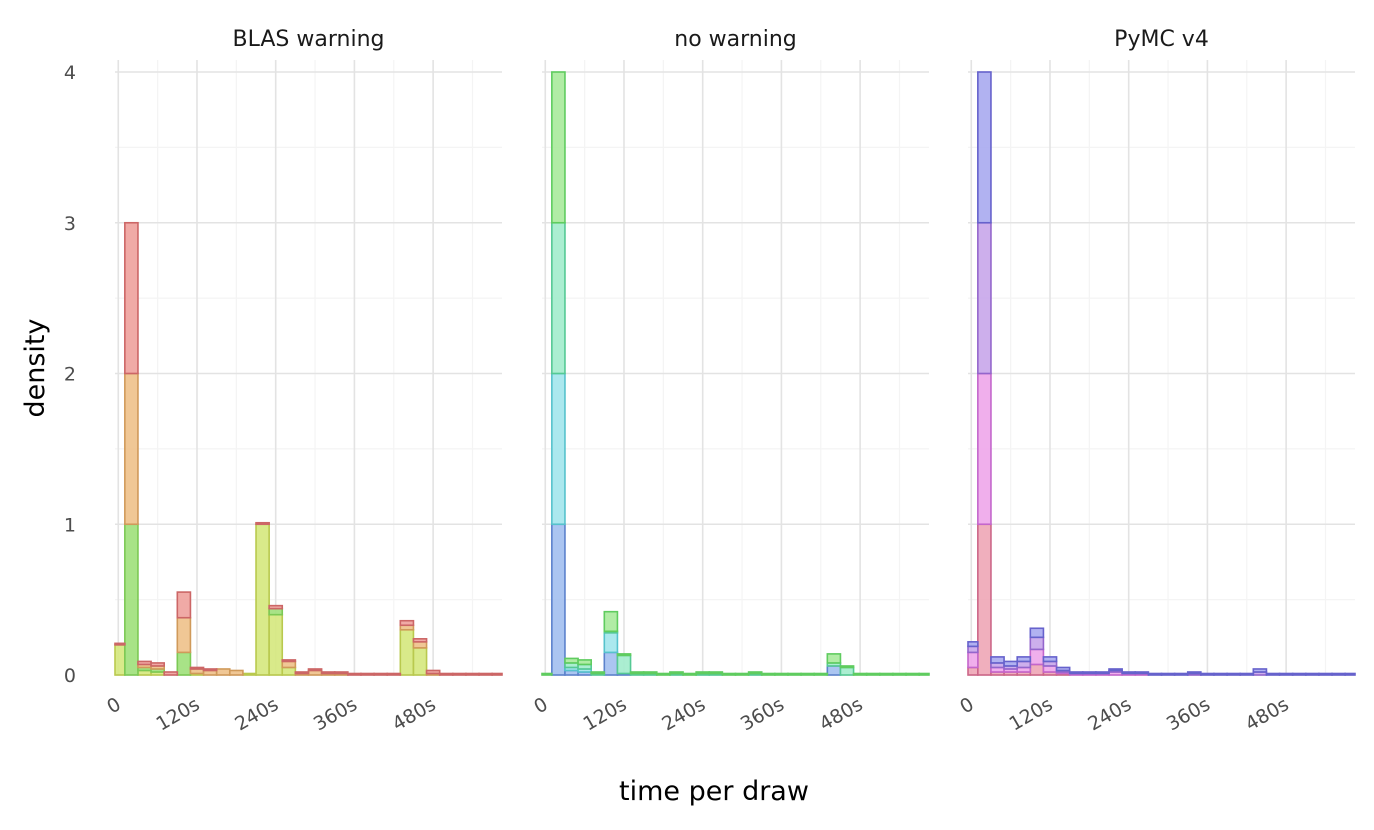 The image size is (1374, 830). Describe the element at coordinates (70, 525) in the screenshot. I see `y-tick-label: 1` at that location.